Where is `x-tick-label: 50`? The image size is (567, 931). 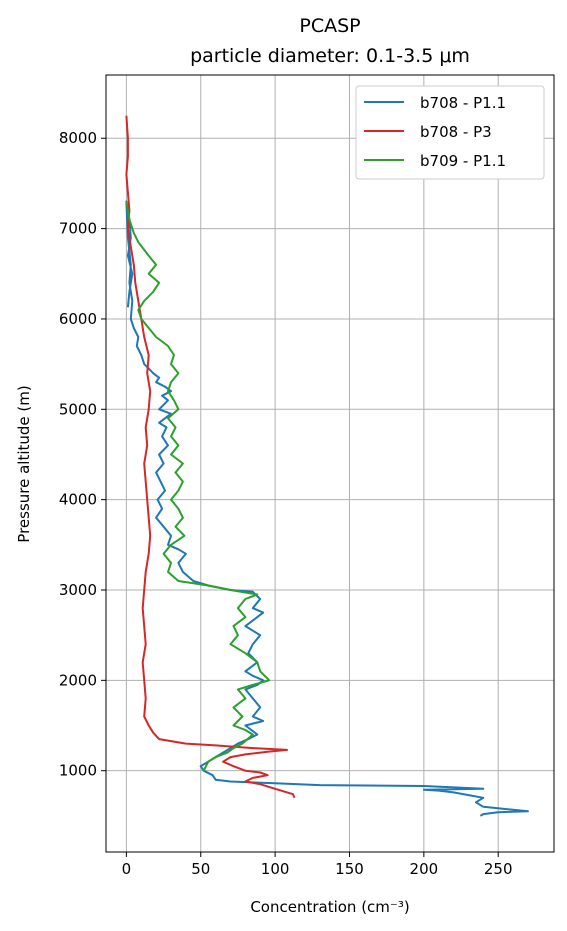 x-tick-label: 50 is located at coordinates (200, 869).